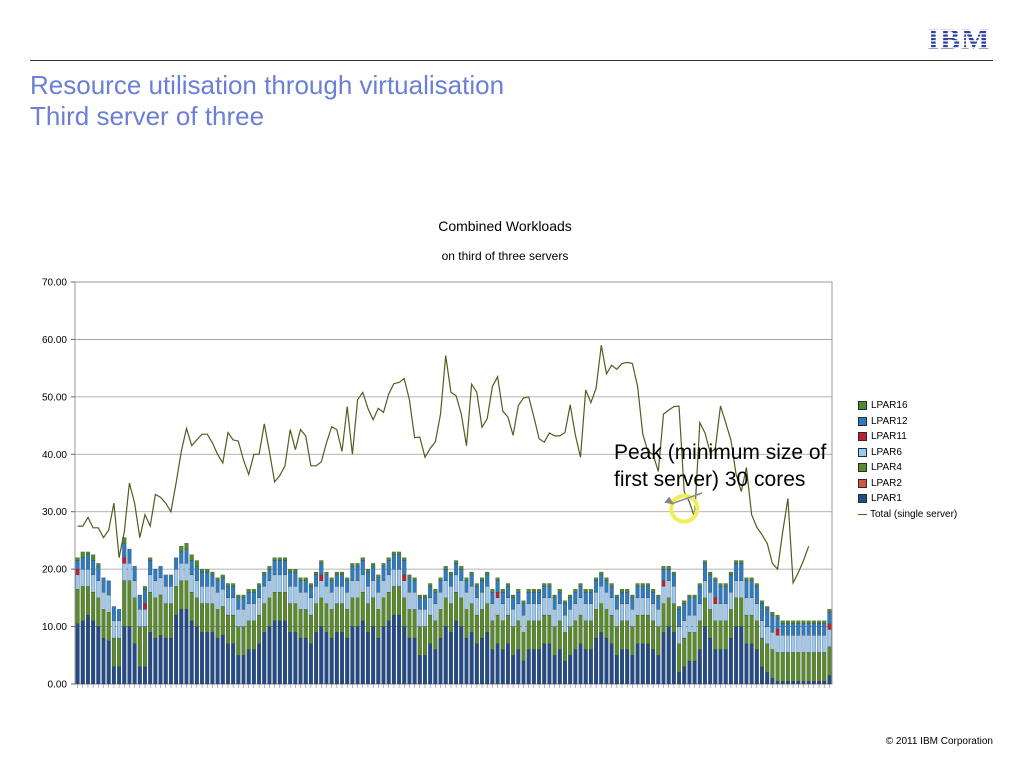 The image size is (1023, 767). I want to click on peak-arrowhead, so click(669, 500).